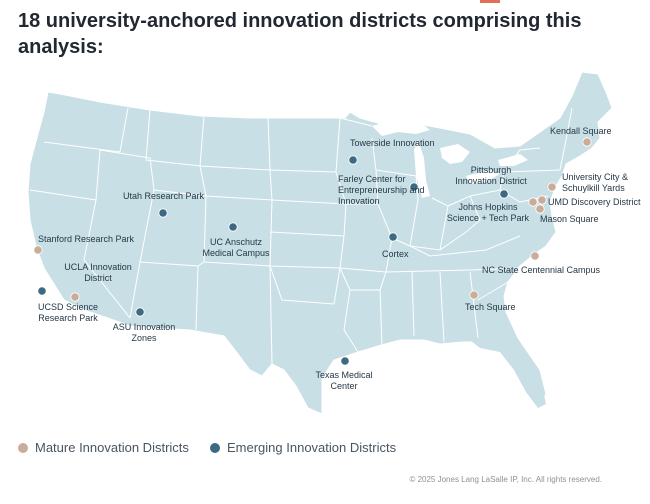  What do you see at coordinates (392, 143) in the screenshot?
I see `label-towerside-innovation: Towerside Innovation` at bounding box center [392, 143].